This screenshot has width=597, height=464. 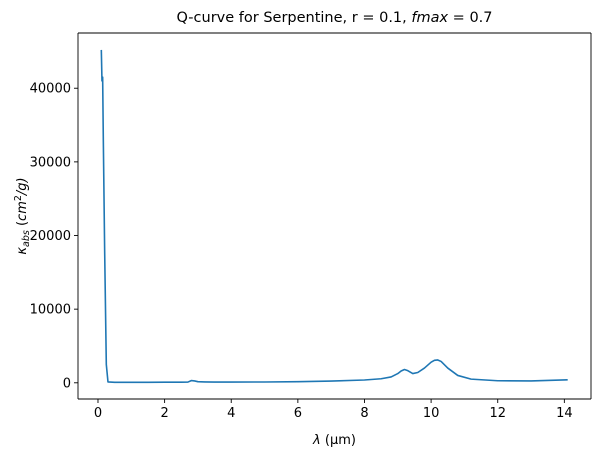 What do you see at coordinates (98, 413) in the screenshot?
I see `x-tick-label: 0` at bounding box center [98, 413].